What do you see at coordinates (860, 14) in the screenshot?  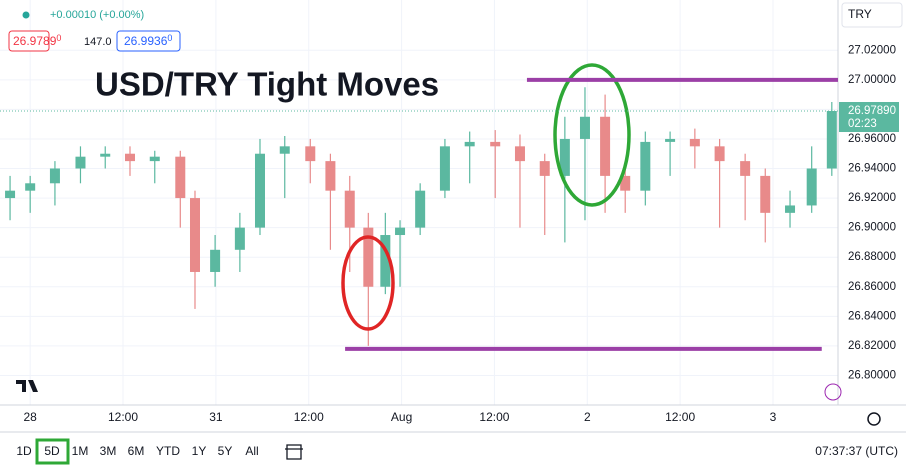 I see `currency: TRY` at bounding box center [860, 14].